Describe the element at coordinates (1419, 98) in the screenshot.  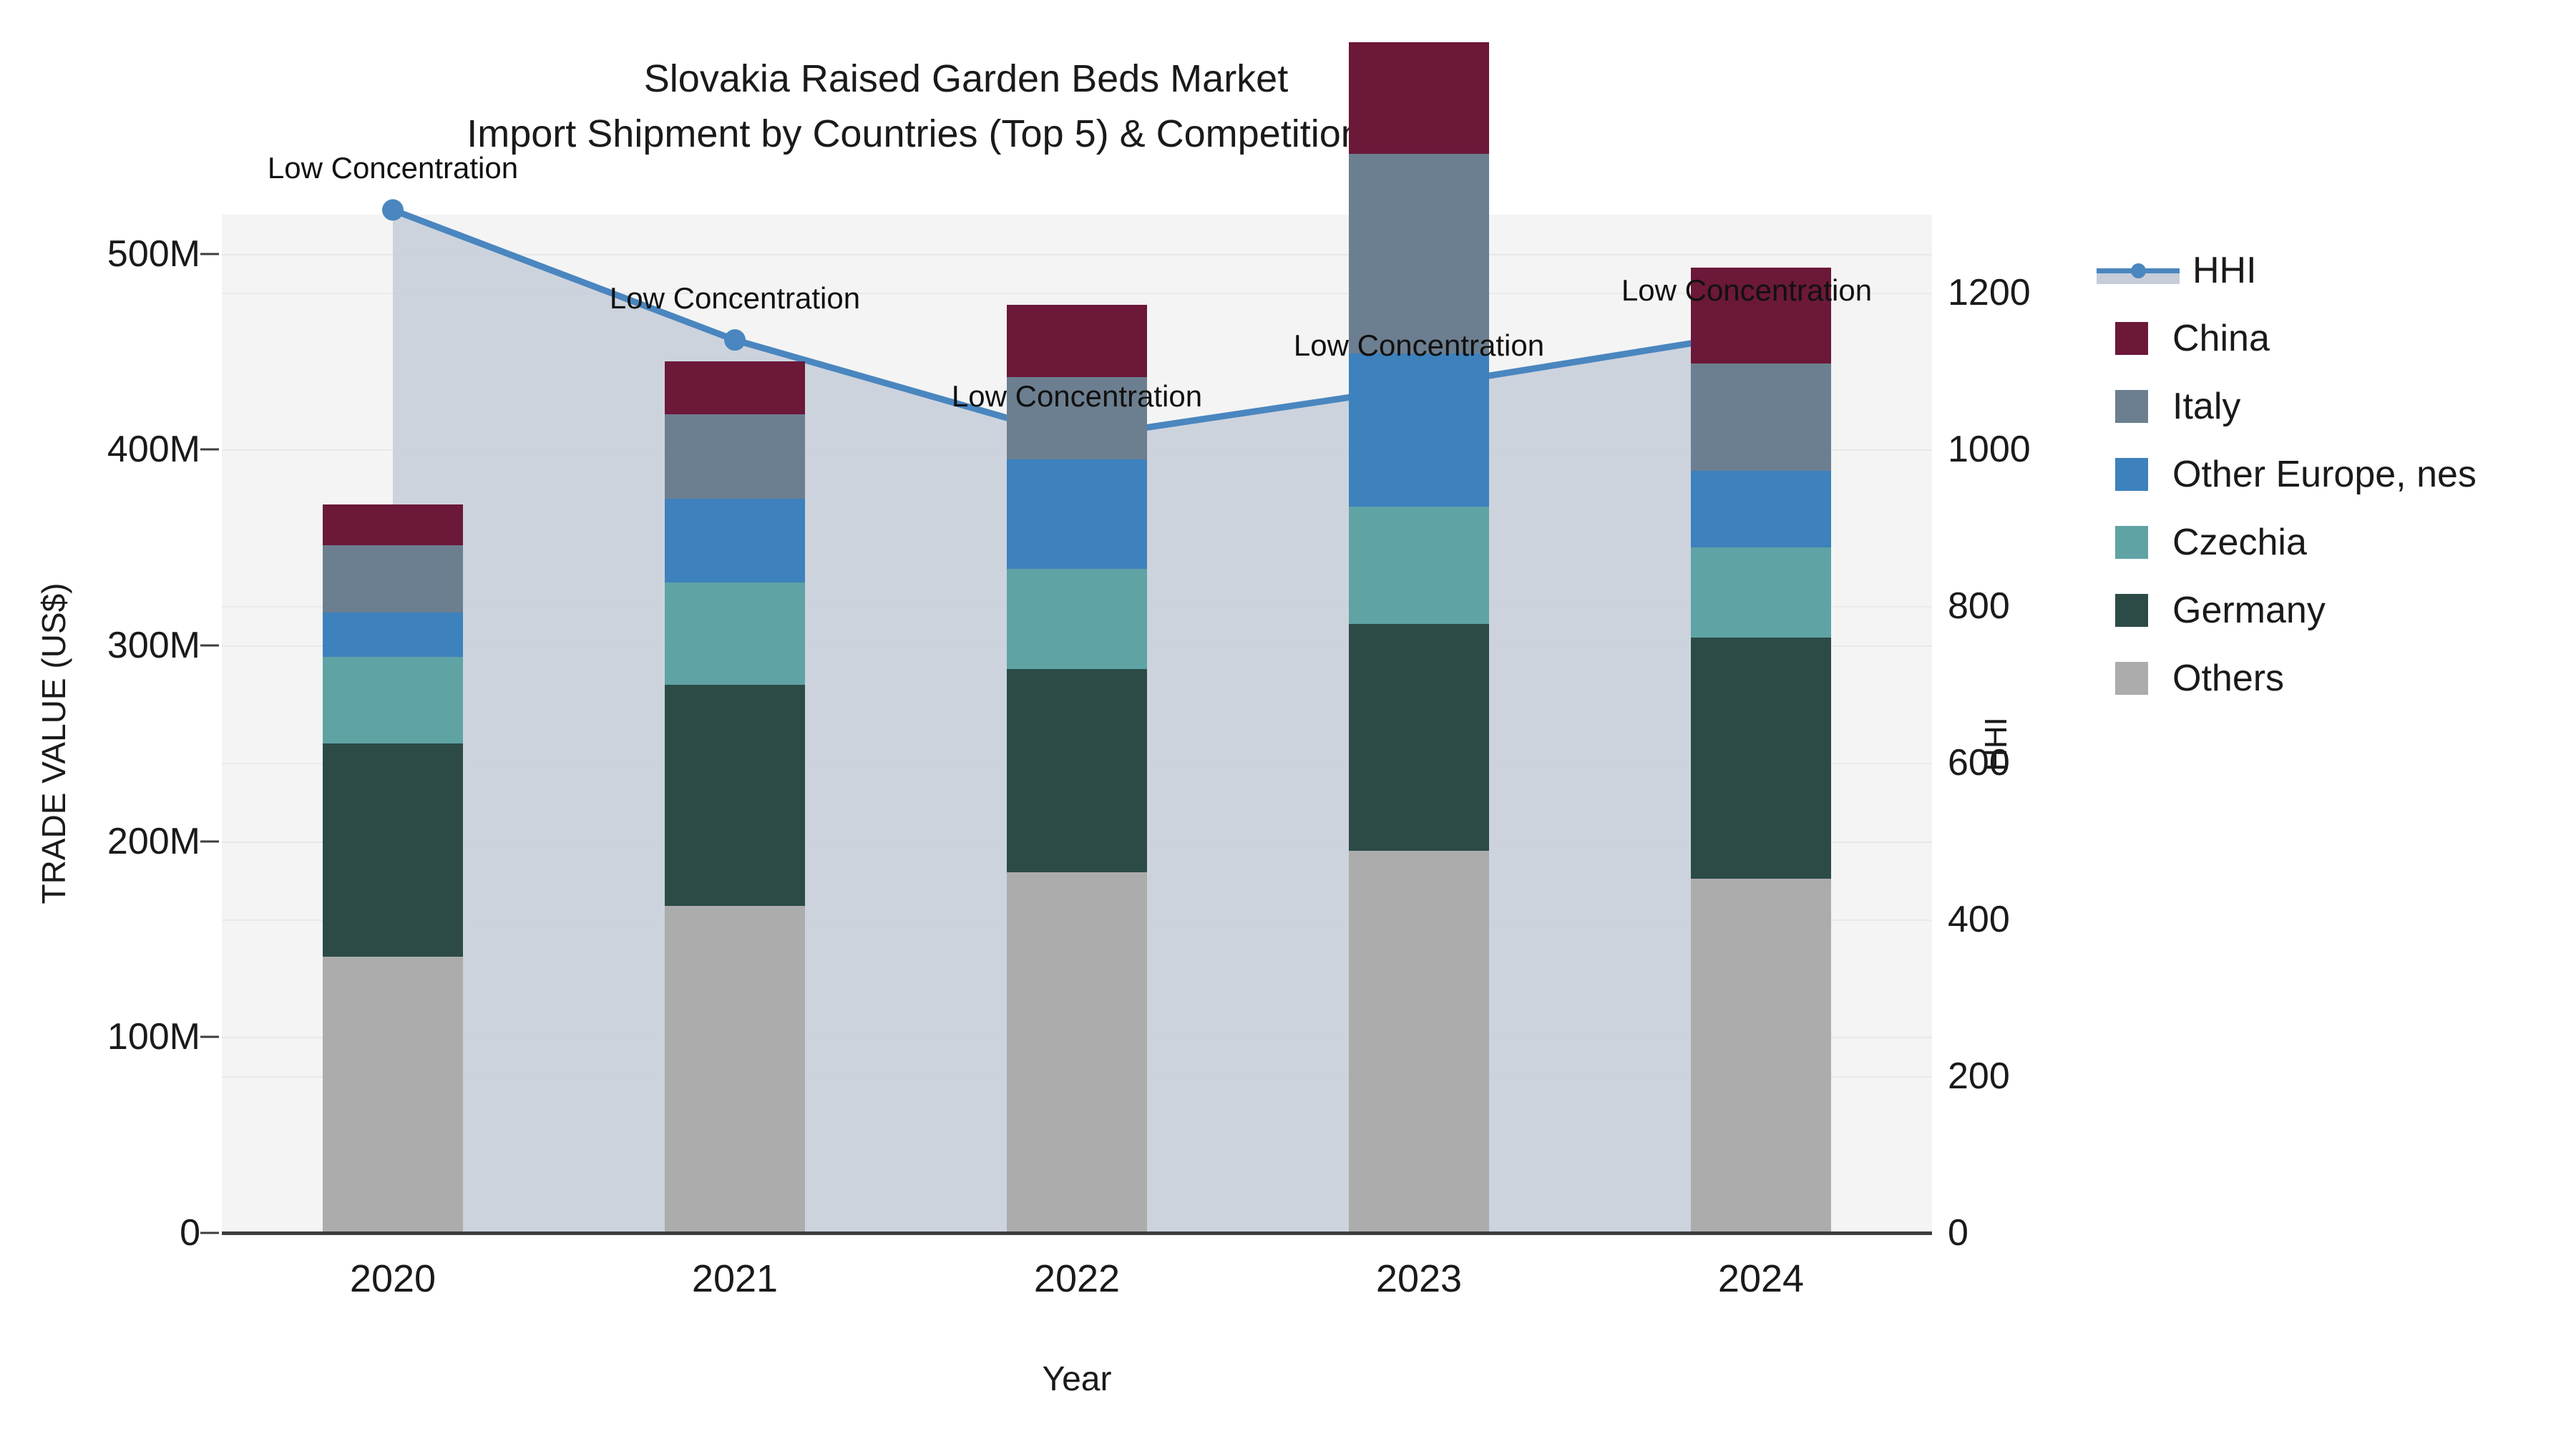
I see `bar-segment-china-2023` at that location.